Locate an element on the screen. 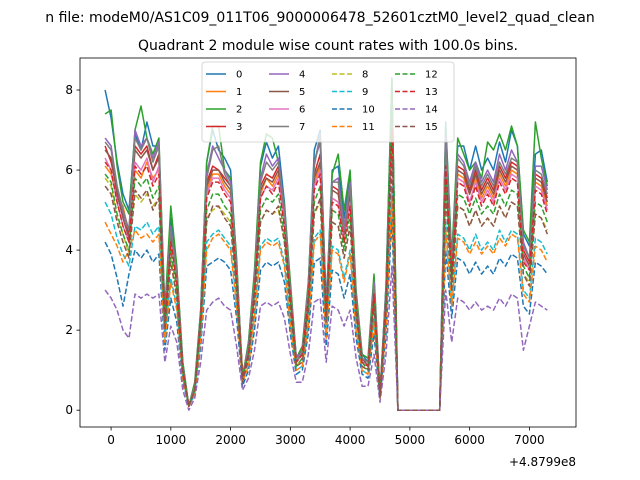 Image resolution: width=640 pixels, height=480 pixels. y-axis: 0 2 4 6 8 is located at coordinates (72, 250).